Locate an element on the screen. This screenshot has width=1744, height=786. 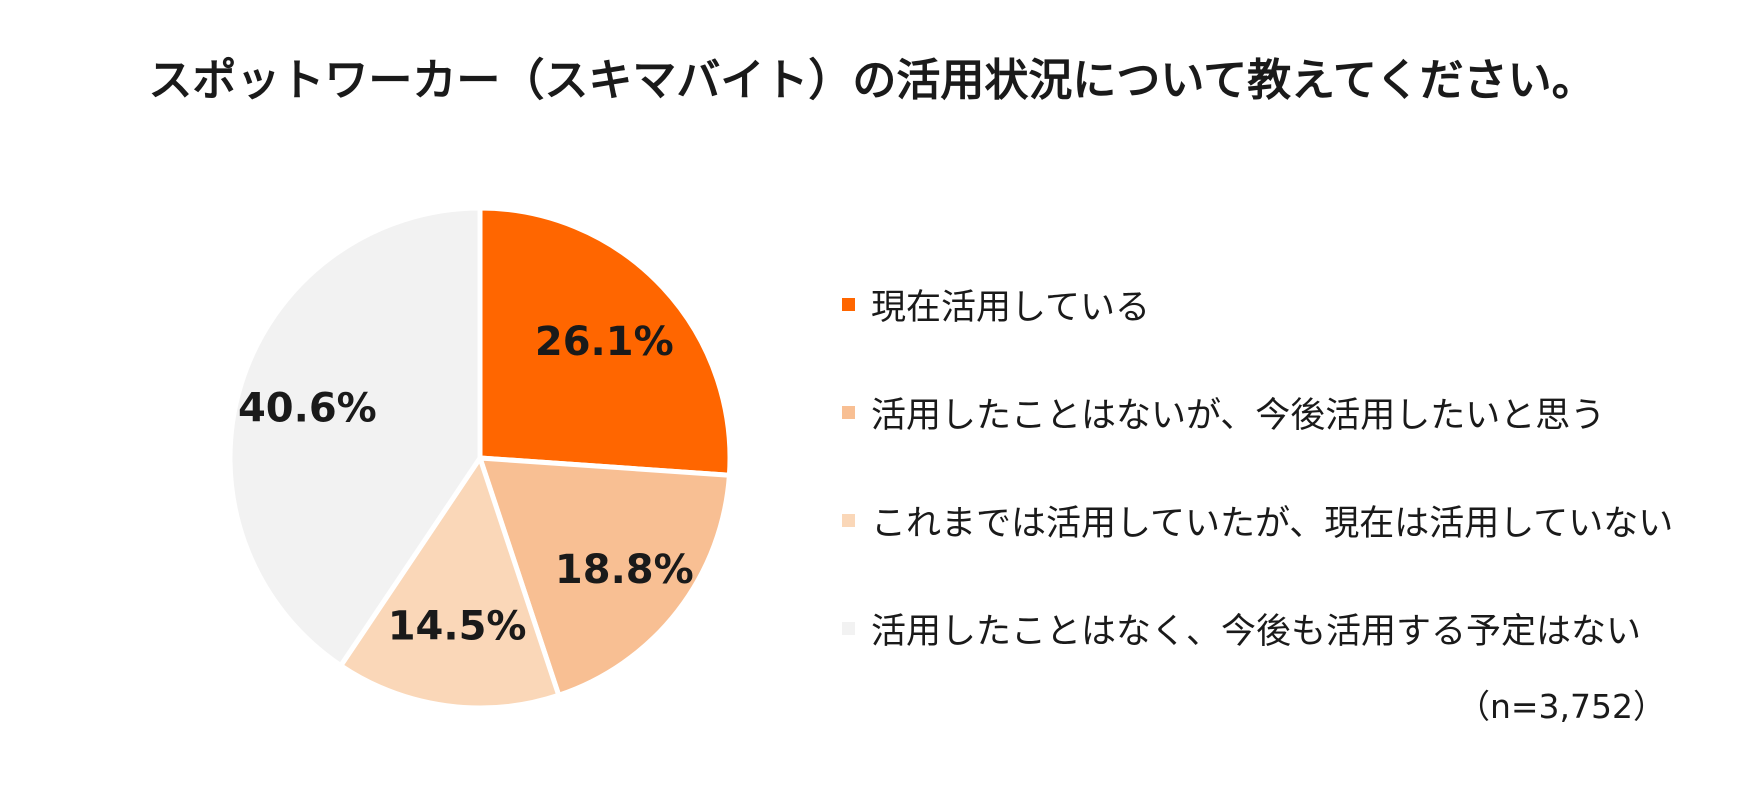
slice-value-label: 26.1% is located at coordinates (604, 342).